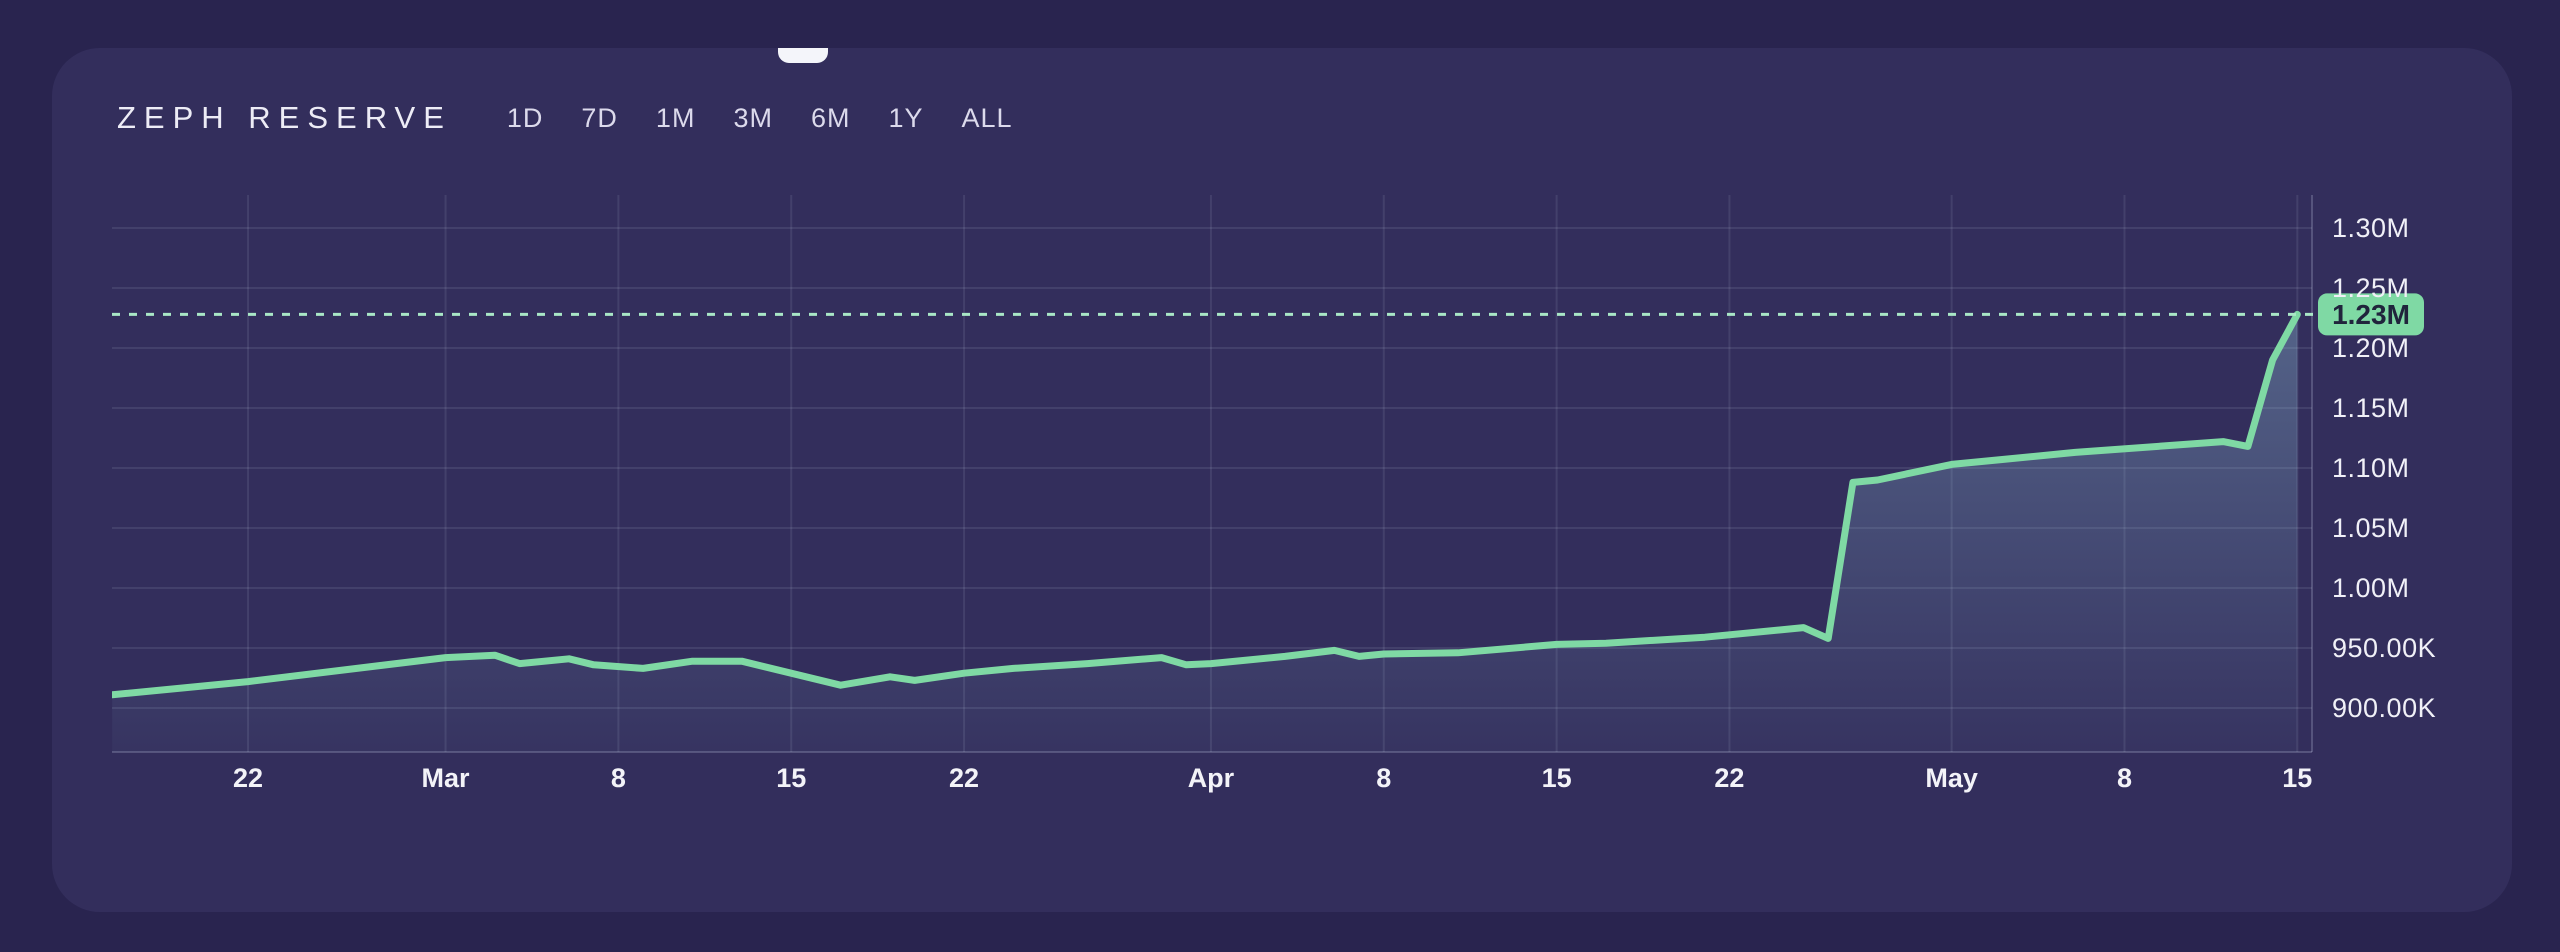 The image size is (2560, 952). What do you see at coordinates (2371, 408) in the screenshot?
I see `y-axis-tick-label: 1.15M` at bounding box center [2371, 408].